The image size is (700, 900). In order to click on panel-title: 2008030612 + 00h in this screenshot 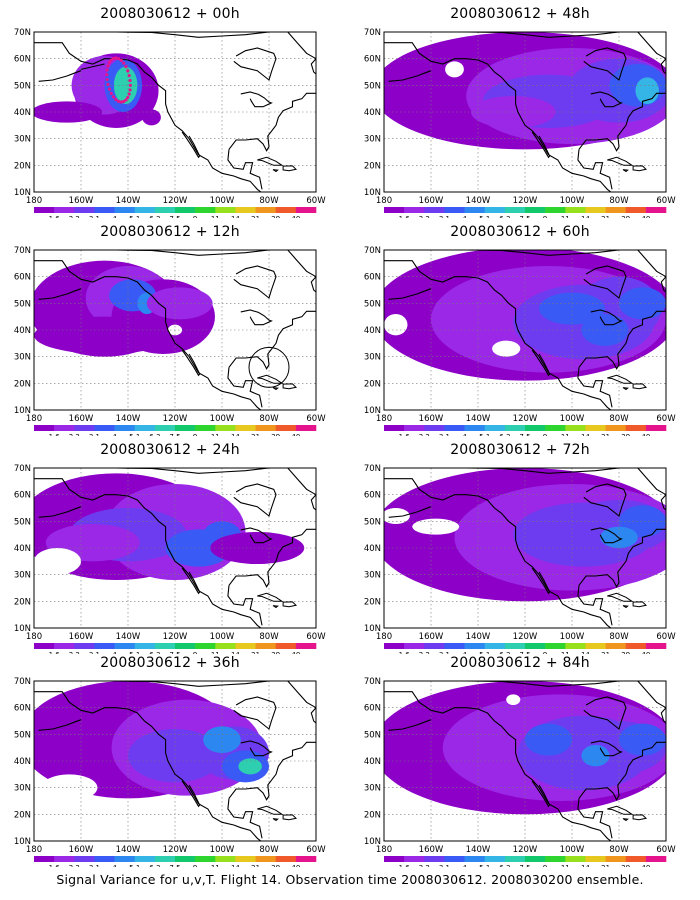, I will do `click(170, 14)`.